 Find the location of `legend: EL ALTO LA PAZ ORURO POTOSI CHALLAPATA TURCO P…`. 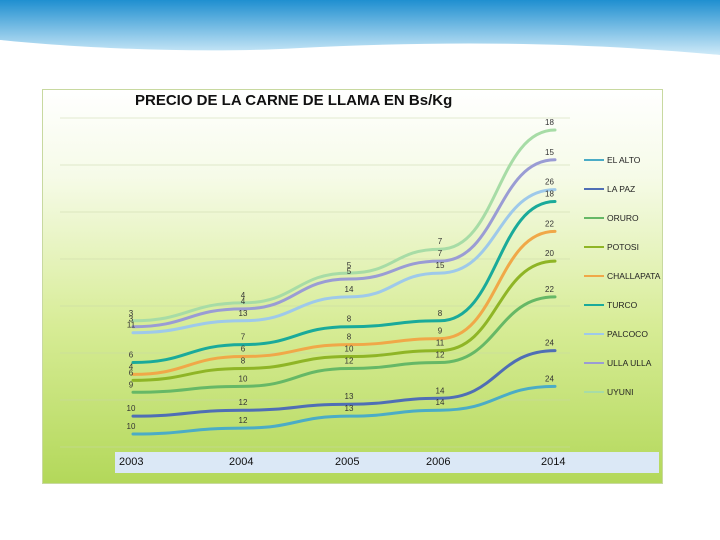

legend: EL ALTO LA PAZ ORURO POTOSI CHALLAPATA TURCO P… is located at coordinates (622, 276).